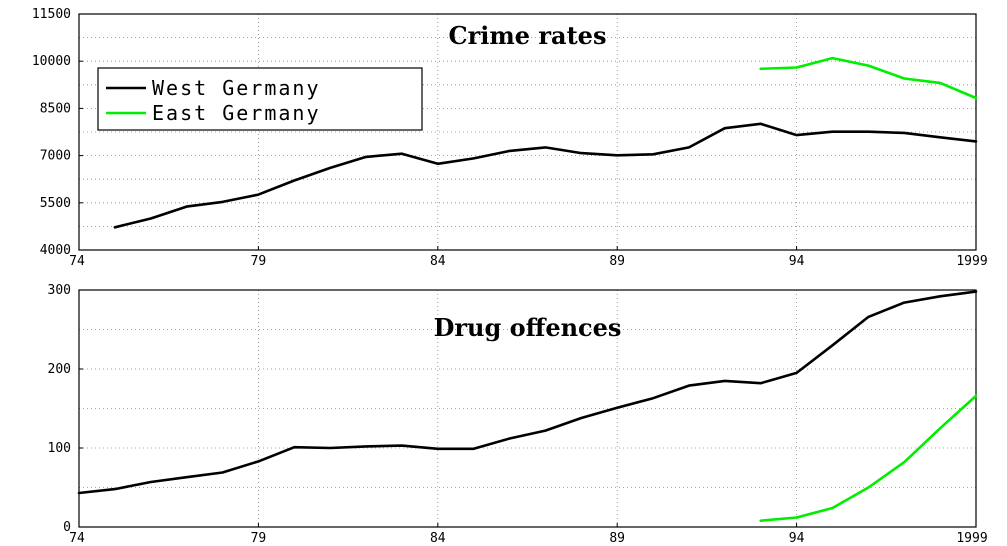 The width and height of the screenshot is (1007, 546). What do you see at coordinates (236, 113) in the screenshot?
I see `legend-label-east-germany: East Germany` at bounding box center [236, 113].